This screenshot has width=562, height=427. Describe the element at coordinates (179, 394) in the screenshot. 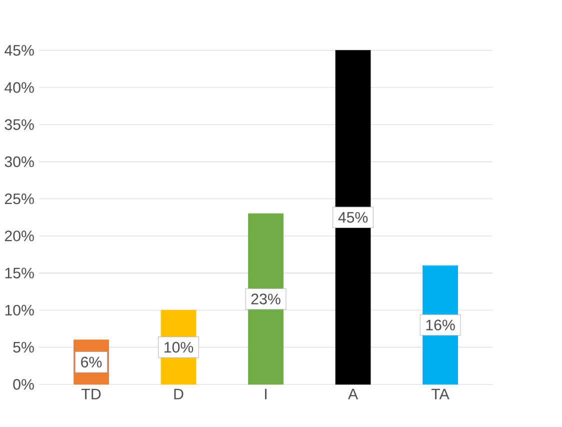

I see `x-tick-label: D` at that location.